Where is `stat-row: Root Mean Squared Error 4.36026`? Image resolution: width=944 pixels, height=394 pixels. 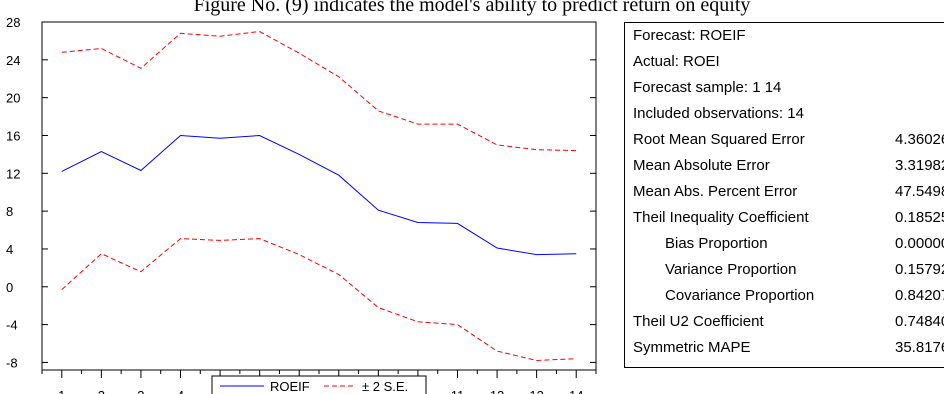 stat-row: Root Mean Squared Error 4.36026 is located at coordinates (784, 141).